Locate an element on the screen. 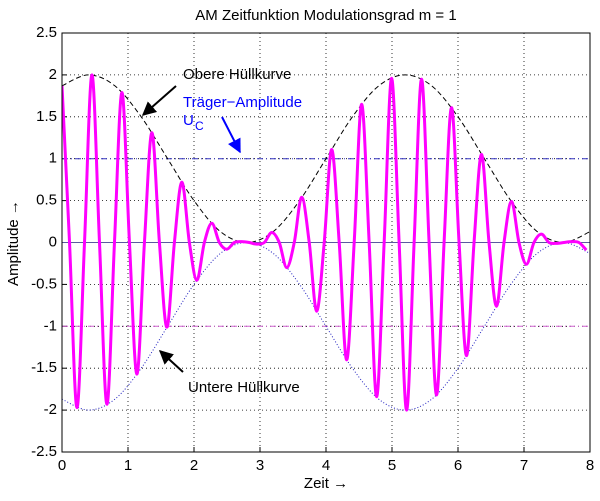 The height and width of the screenshot is (501, 600). x-tick-label: 7 is located at coordinates (524, 465).